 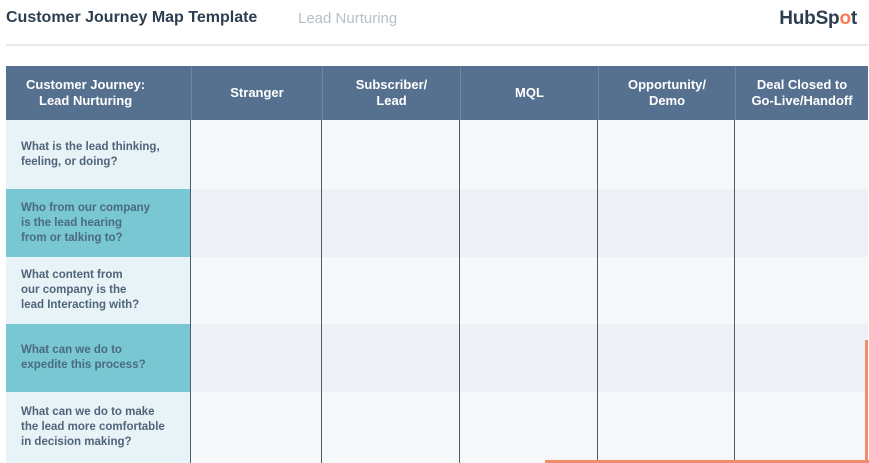 I want to click on row-header-line: is the lead hearing, so click(x=71, y=222).